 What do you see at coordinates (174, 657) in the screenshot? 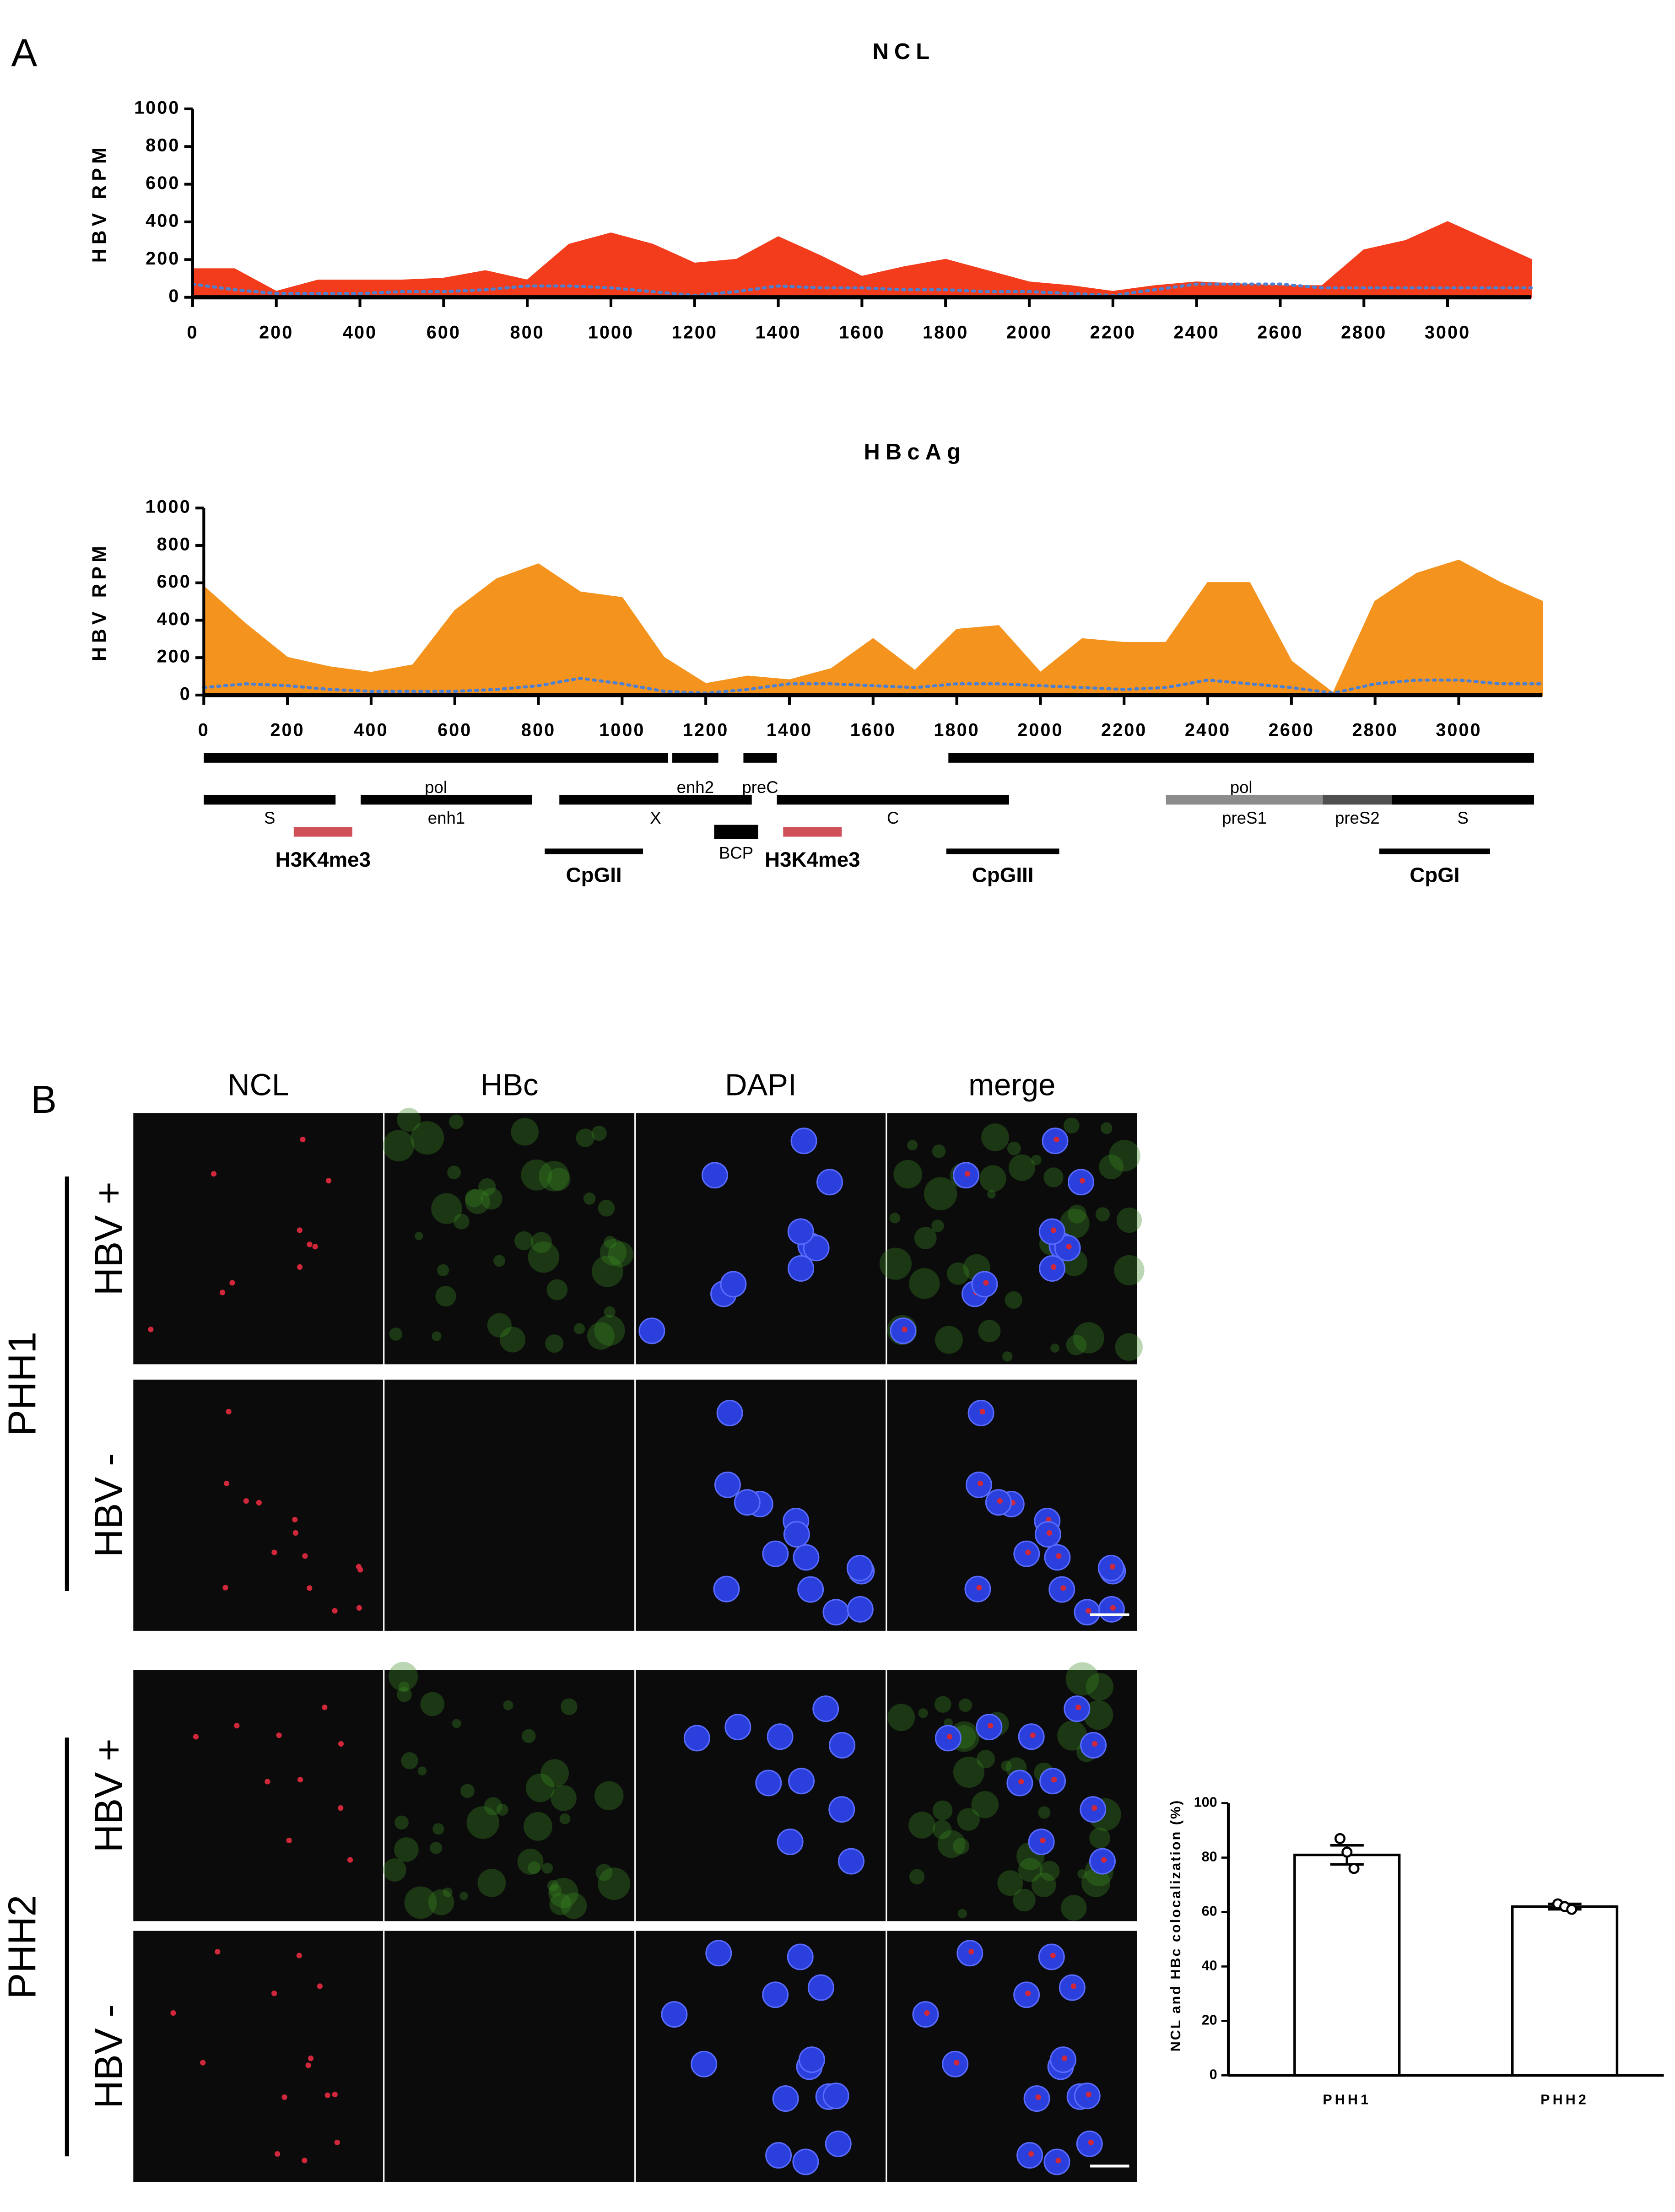
I see `y-tick-label: 200` at bounding box center [174, 657].